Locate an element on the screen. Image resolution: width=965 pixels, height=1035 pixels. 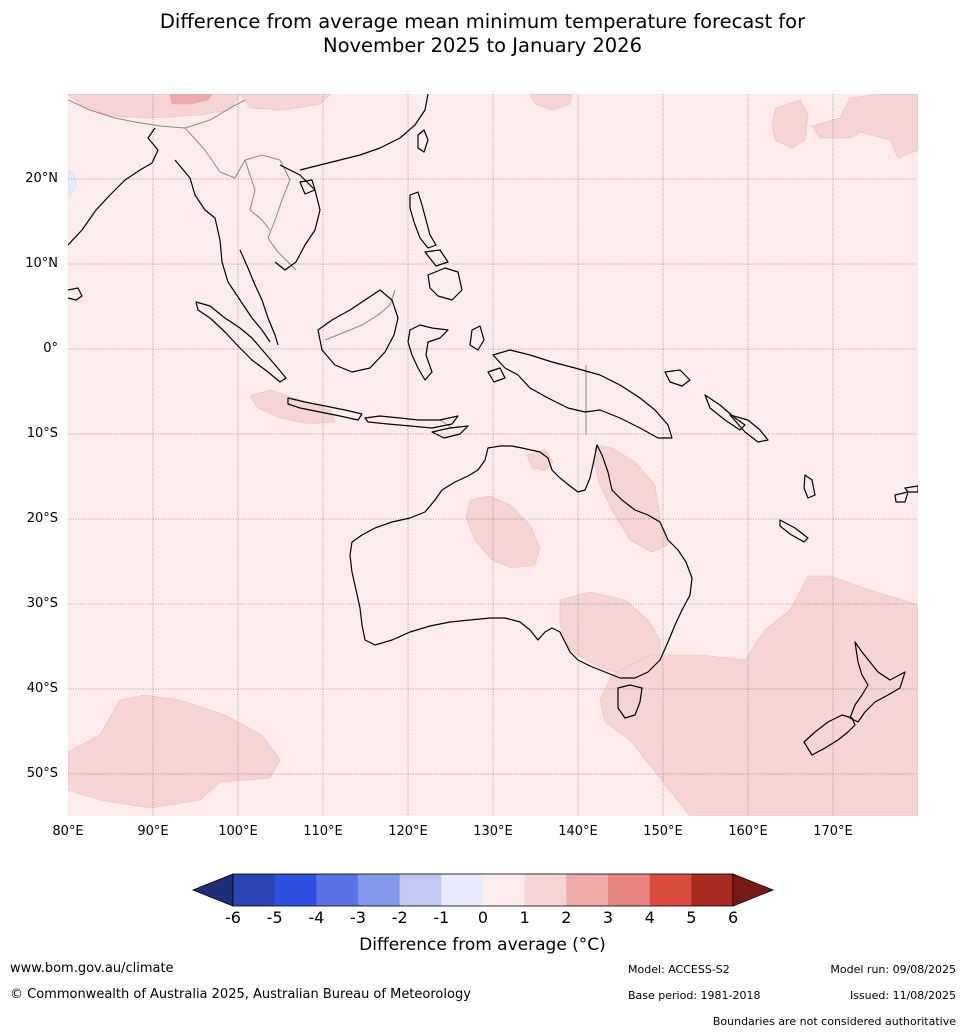
coast-timor is located at coordinates (450, 432).